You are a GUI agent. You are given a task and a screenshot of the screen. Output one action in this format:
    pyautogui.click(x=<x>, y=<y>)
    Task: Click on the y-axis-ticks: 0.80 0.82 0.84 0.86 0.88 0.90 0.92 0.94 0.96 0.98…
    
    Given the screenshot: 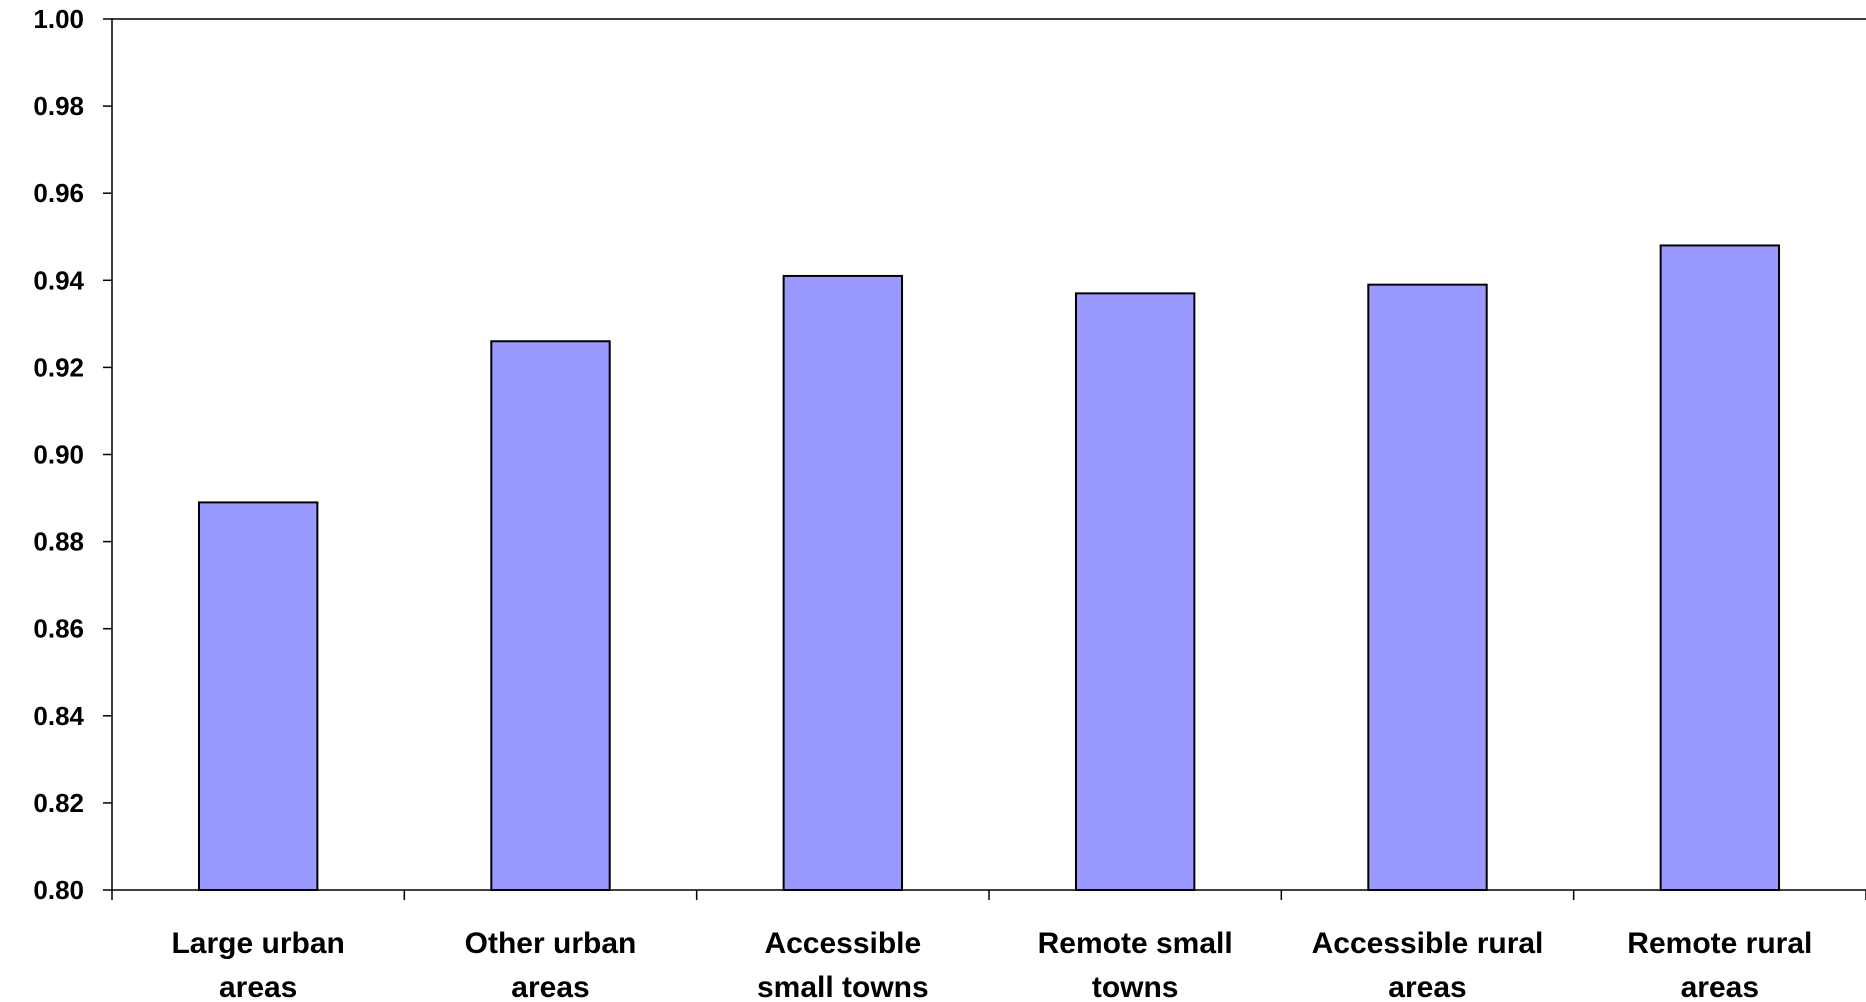 What is the action you would take?
    pyautogui.click(x=72, y=454)
    